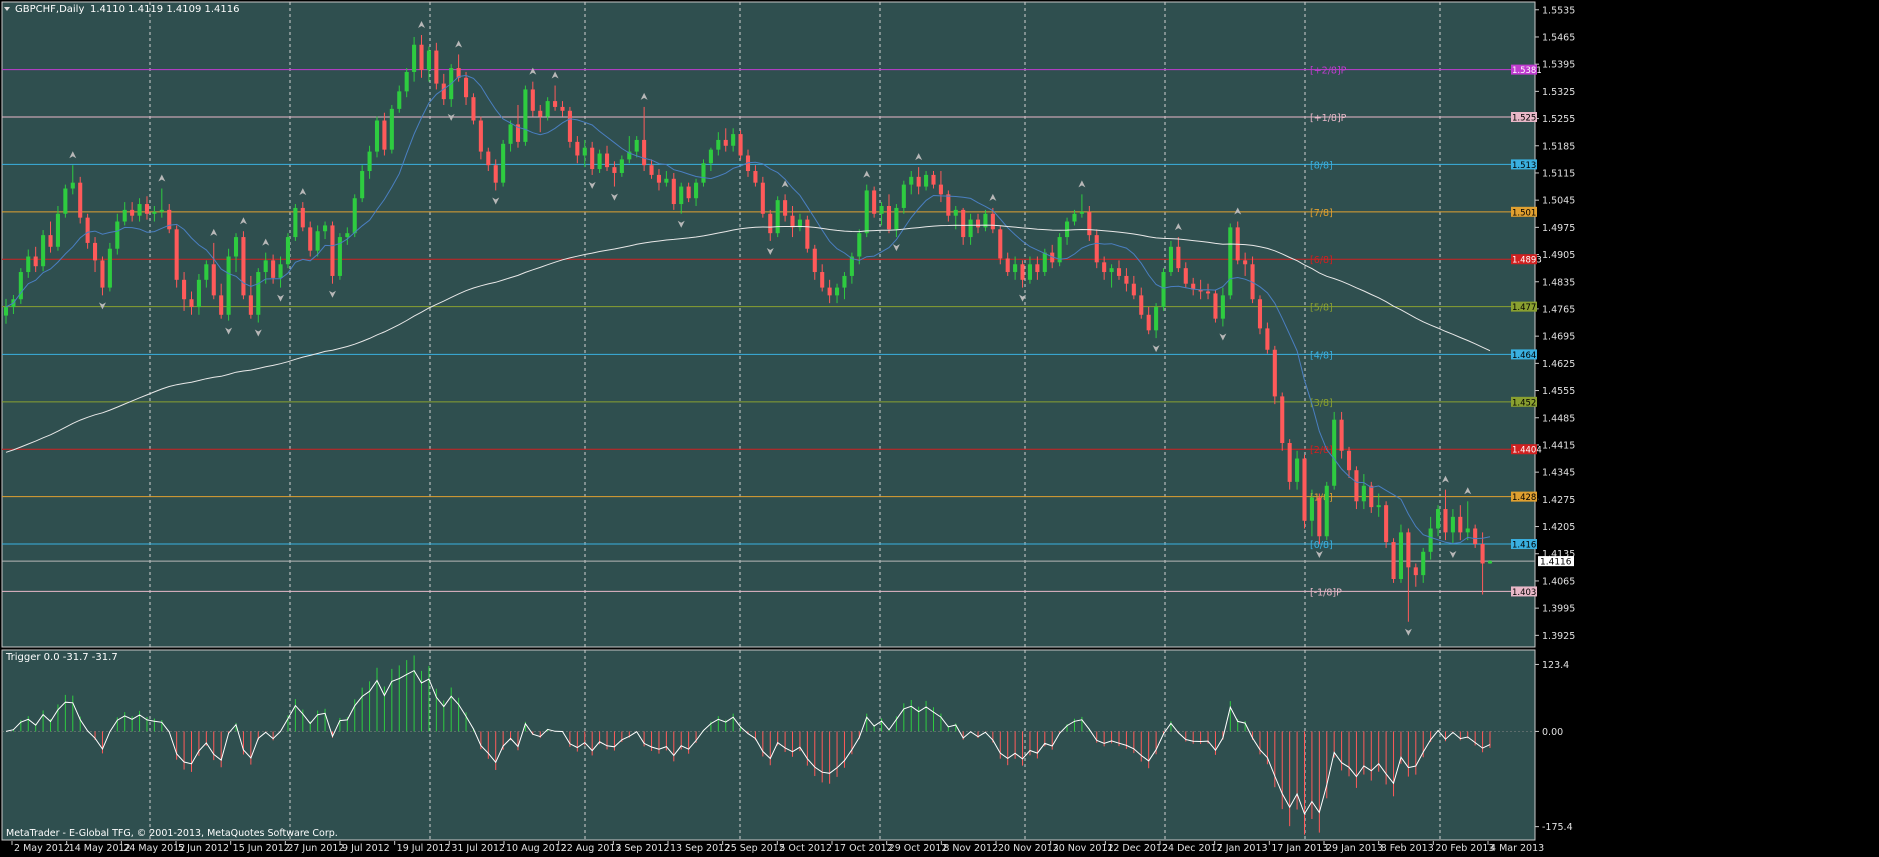  I want to click on x-tick-label: 5 Jun 2012, so click(203, 848).